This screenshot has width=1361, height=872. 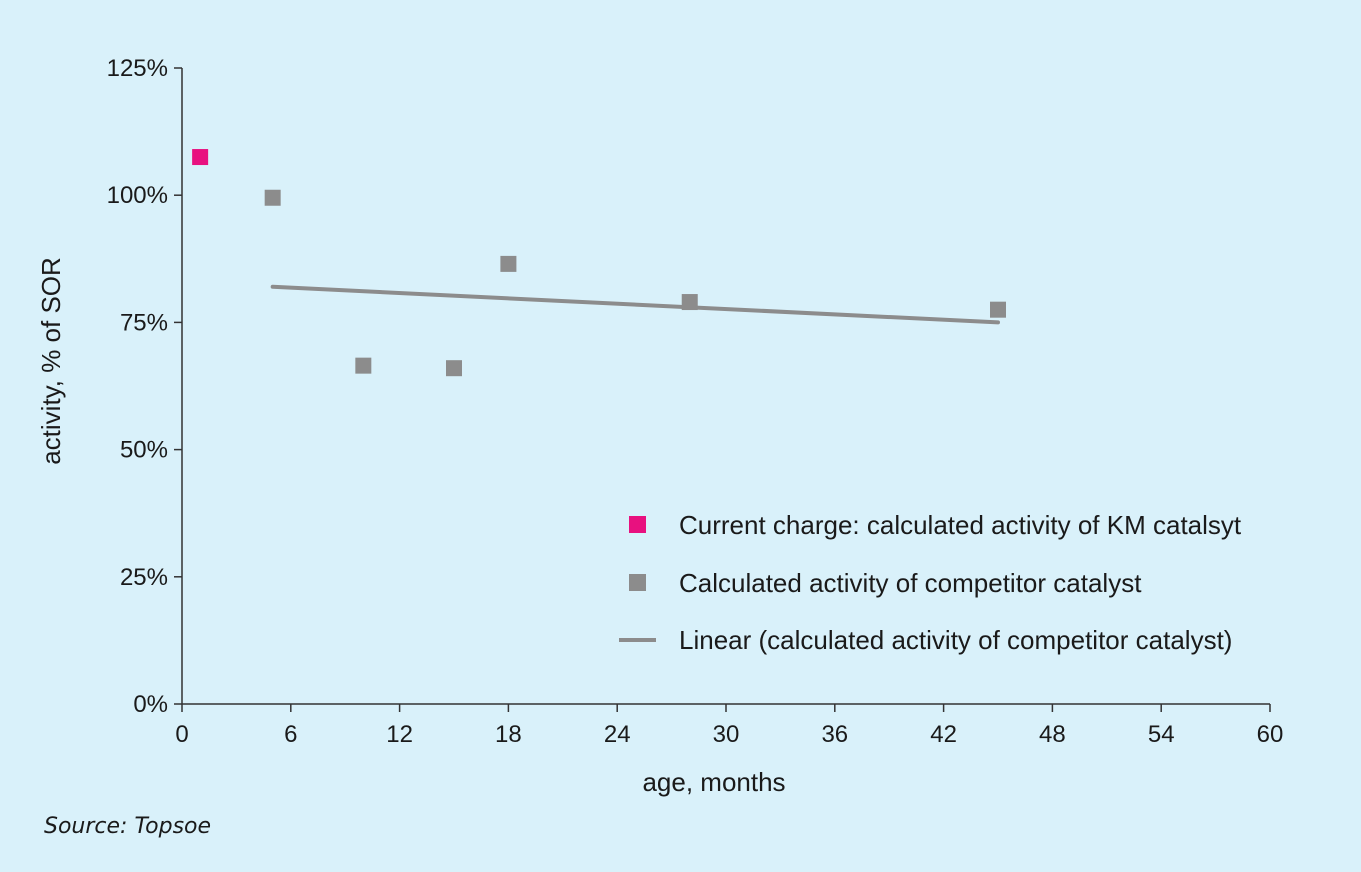 What do you see at coordinates (637, 582) in the screenshot?
I see `legend-marker-competitor` at bounding box center [637, 582].